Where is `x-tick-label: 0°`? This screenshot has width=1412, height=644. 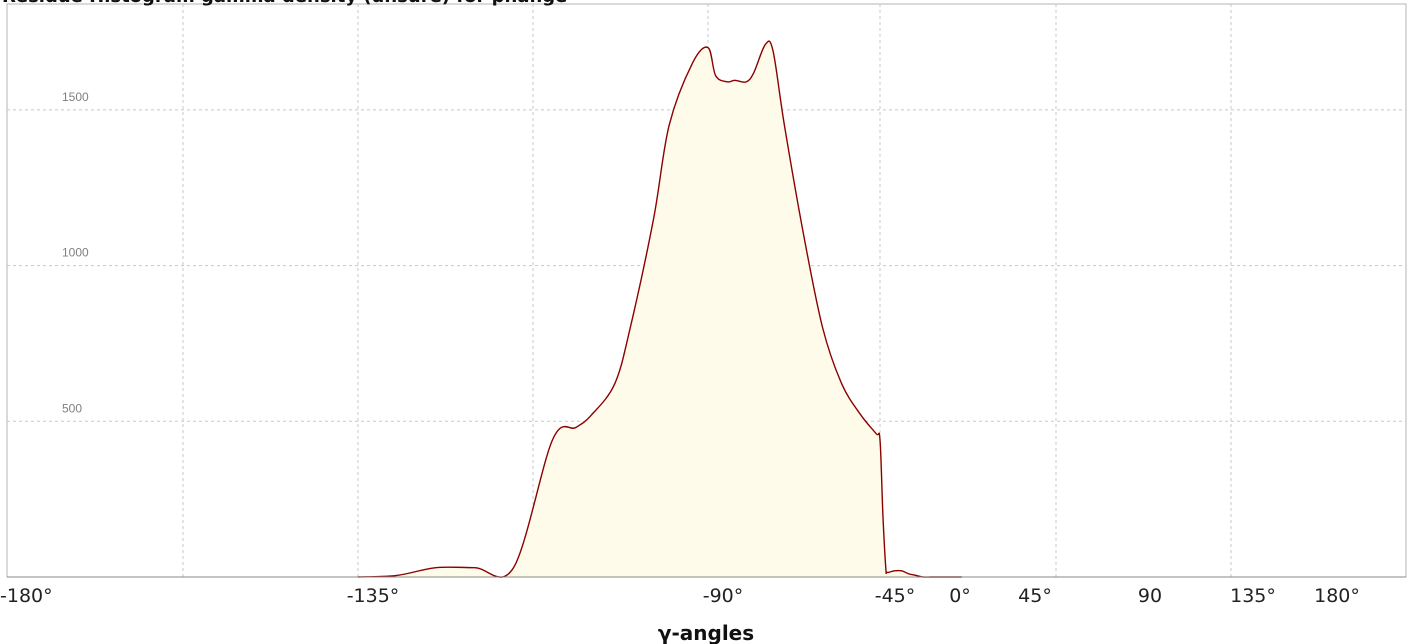 x-tick-label: 0° is located at coordinates (960, 596).